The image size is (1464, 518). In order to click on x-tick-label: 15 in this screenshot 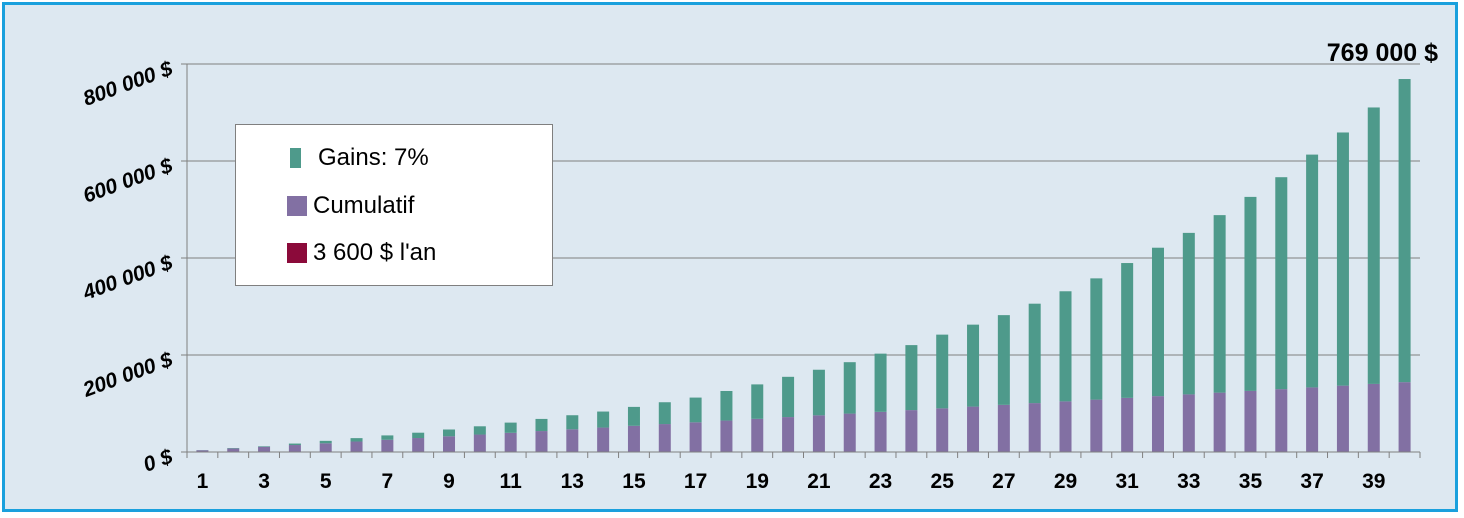, I will do `click(634, 481)`.